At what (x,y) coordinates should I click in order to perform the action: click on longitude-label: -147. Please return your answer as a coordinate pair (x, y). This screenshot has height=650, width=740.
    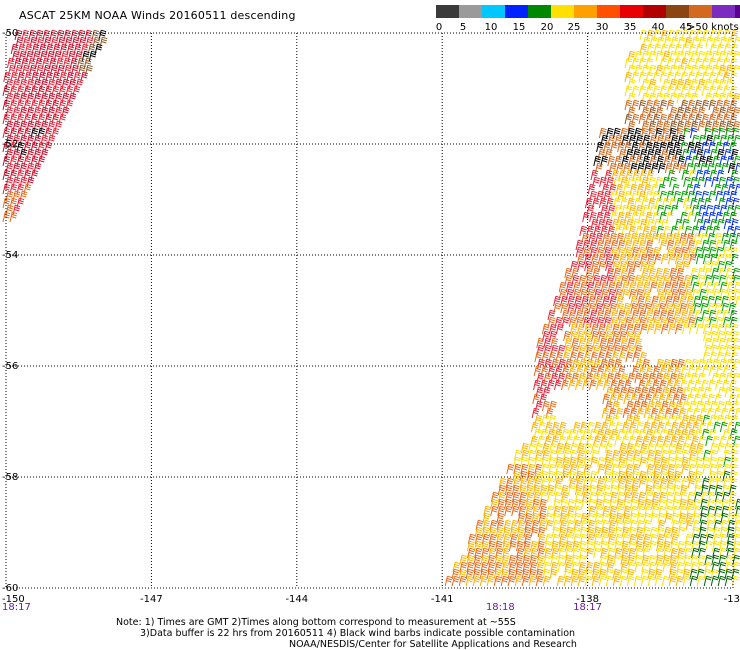
    Looking at the image, I should click on (151, 599).